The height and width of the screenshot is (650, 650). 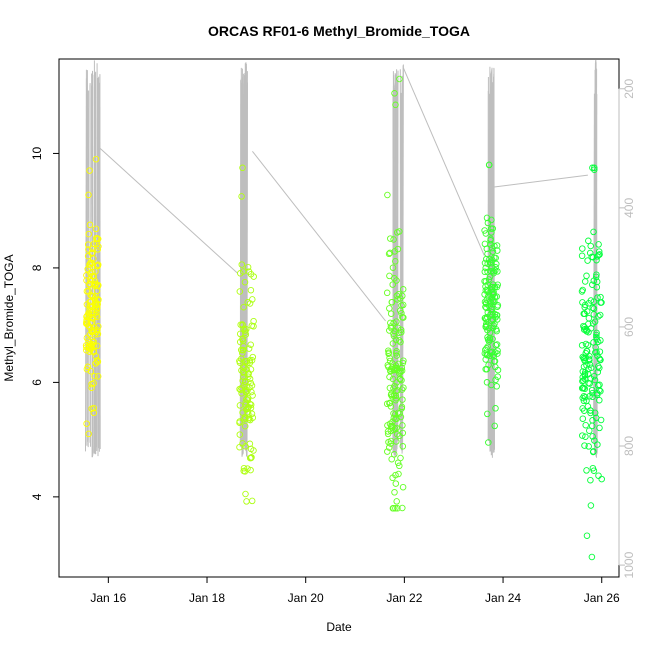 What do you see at coordinates (339, 627) in the screenshot?
I see `x-axis-label: Date` at bounding box center [339, 627].